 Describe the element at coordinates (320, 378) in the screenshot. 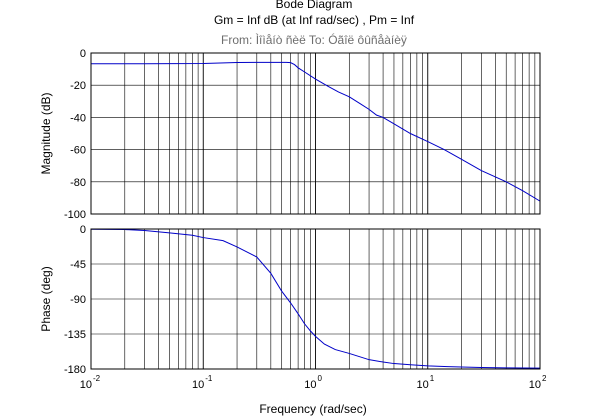

I see `x-tick-exponent: 0` at that location.